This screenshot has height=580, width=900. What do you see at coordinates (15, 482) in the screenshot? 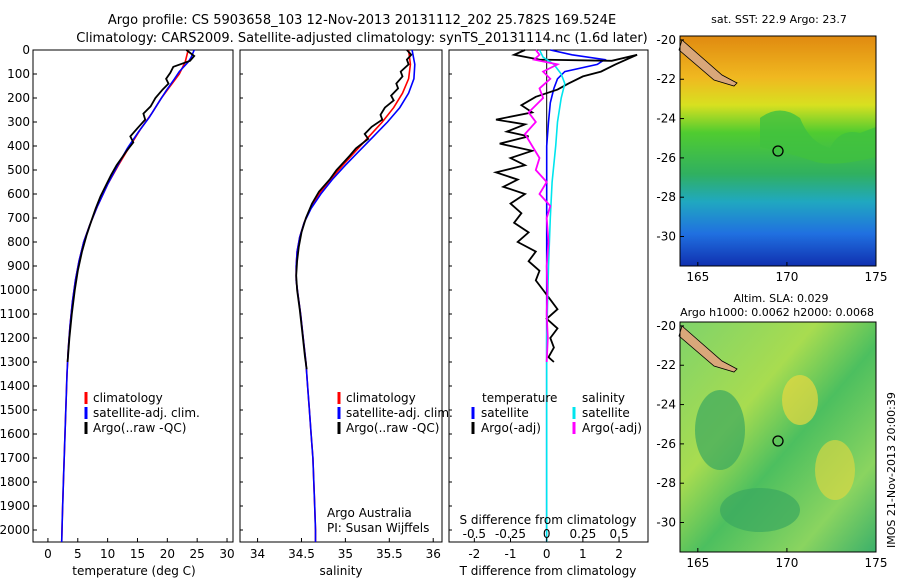
I see `y-tick-label: 1800` at bounding box center [15, 482].